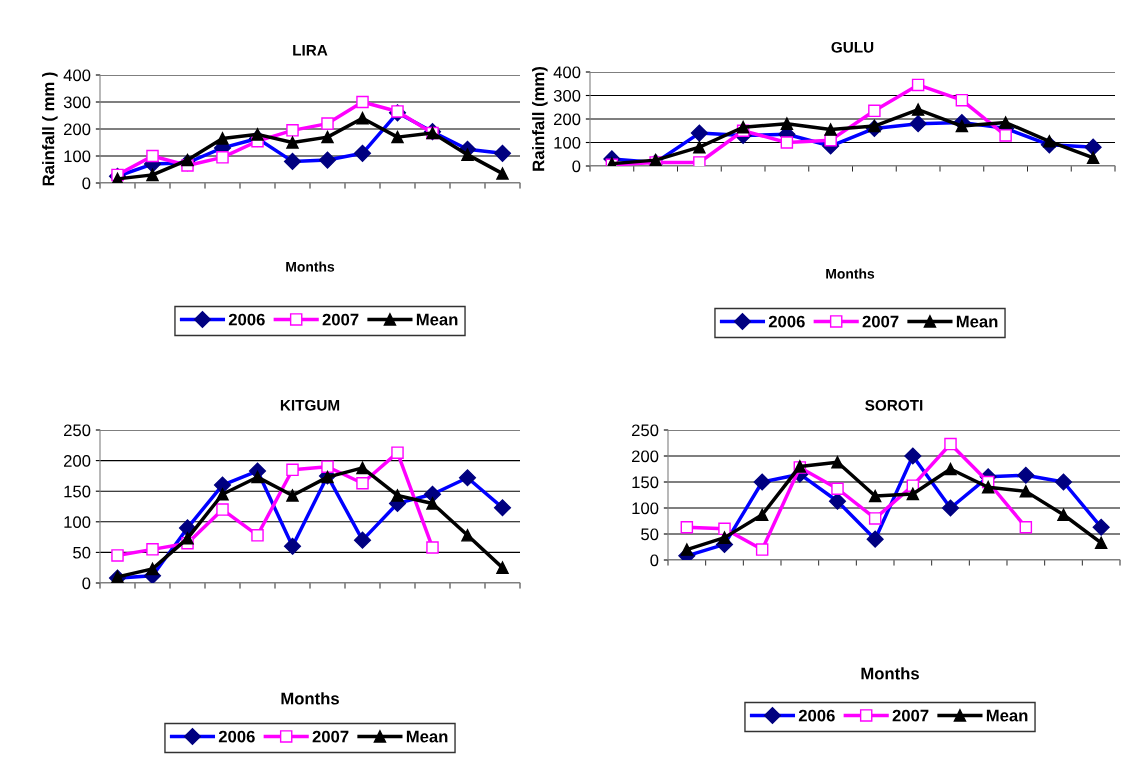  Describe the element at coordinates (852, 47) in the screenshot. I see `chart-title: GULU` at that location.